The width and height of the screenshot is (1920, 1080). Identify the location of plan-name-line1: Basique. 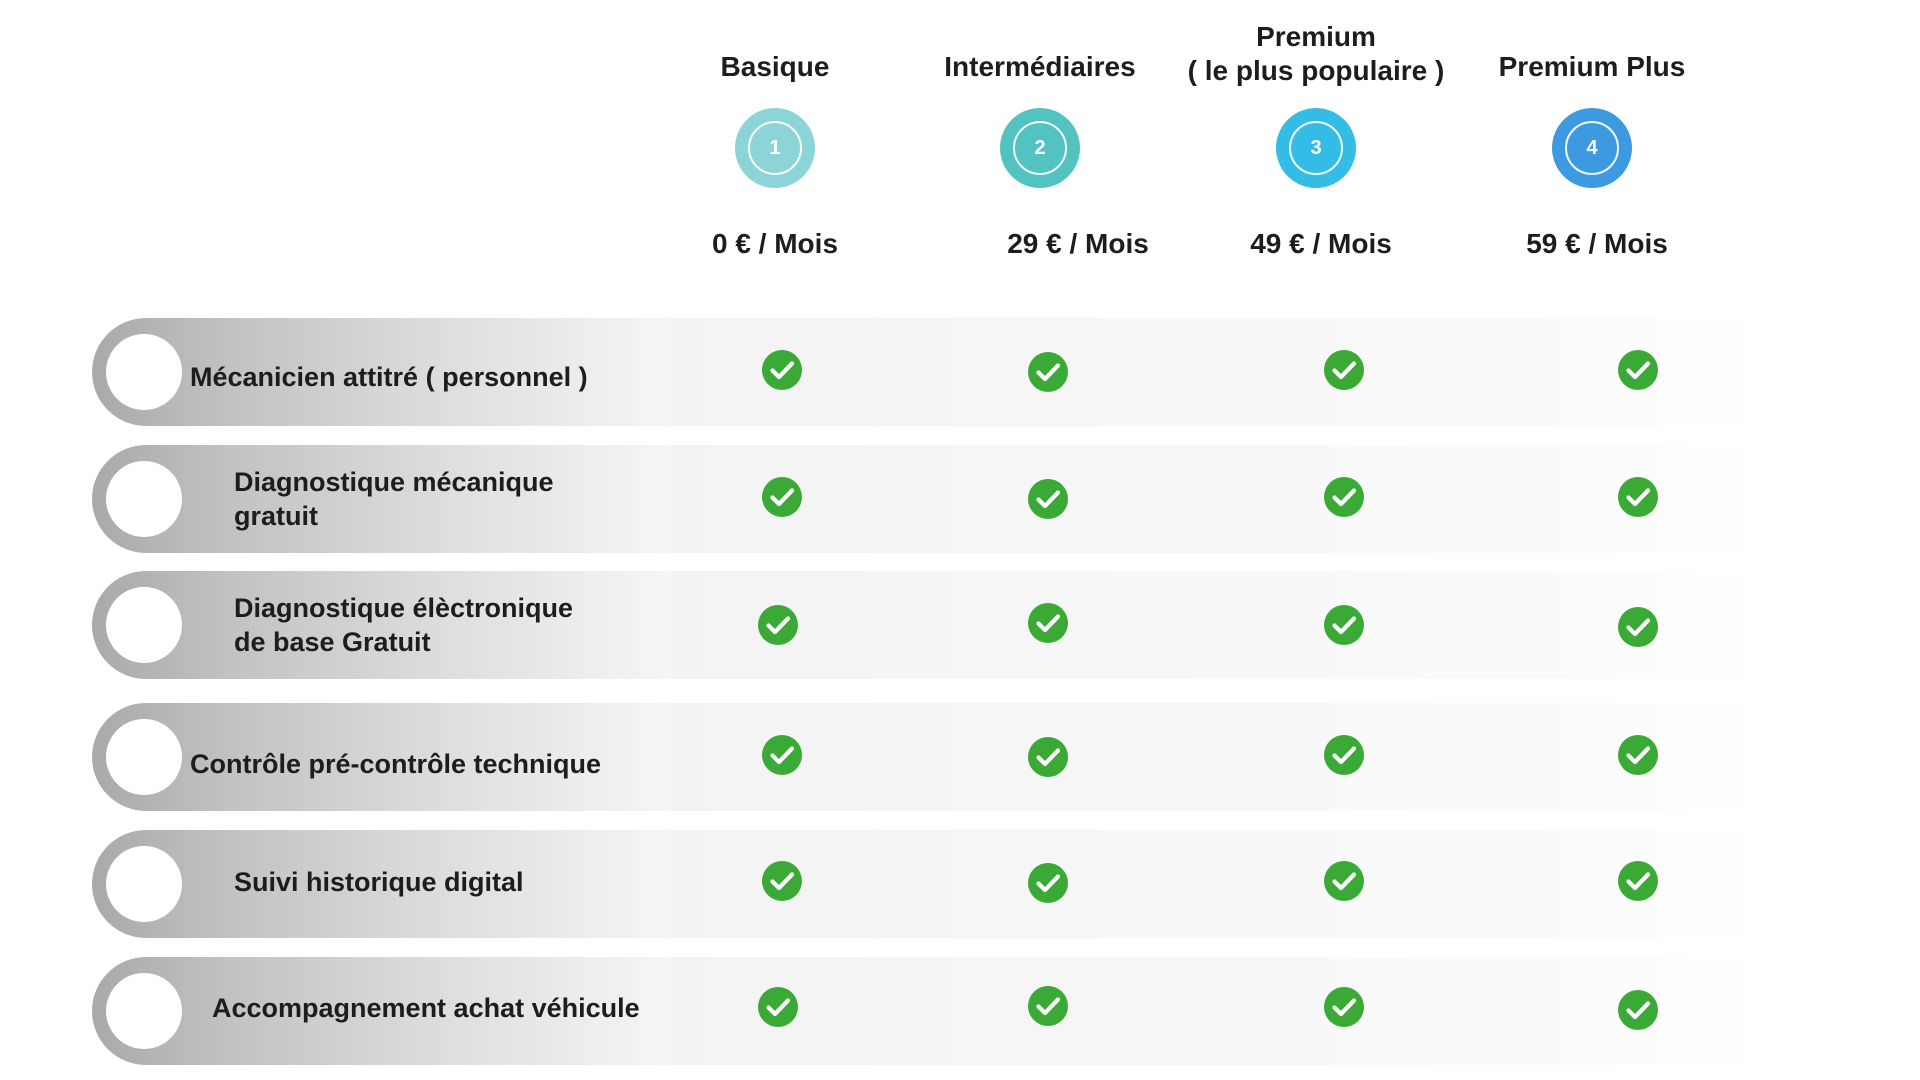
(775, 66).